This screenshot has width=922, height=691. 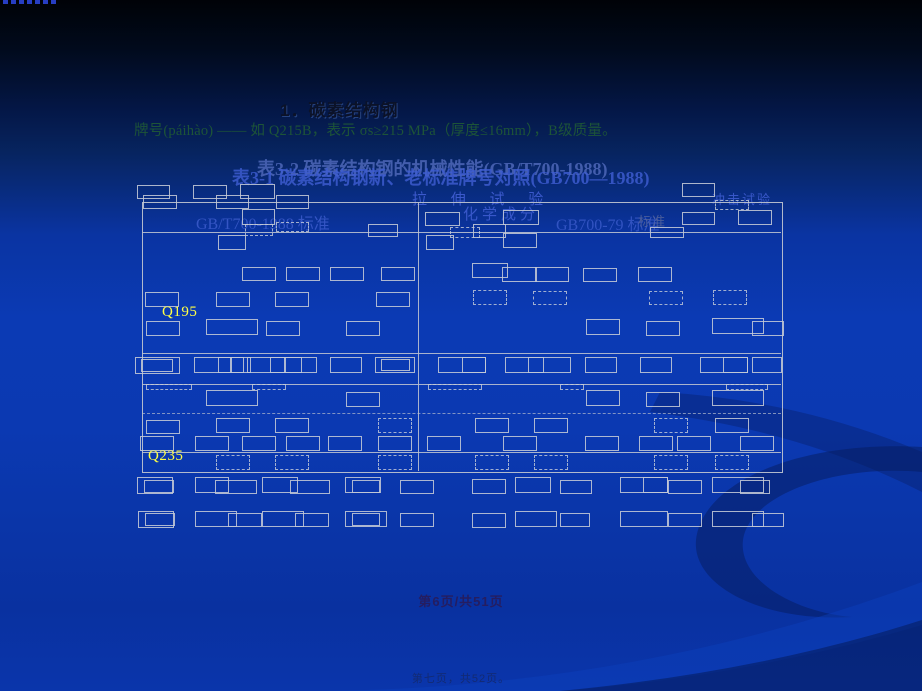 I want to click on table-grid-vline, so click(x=418, y=336).